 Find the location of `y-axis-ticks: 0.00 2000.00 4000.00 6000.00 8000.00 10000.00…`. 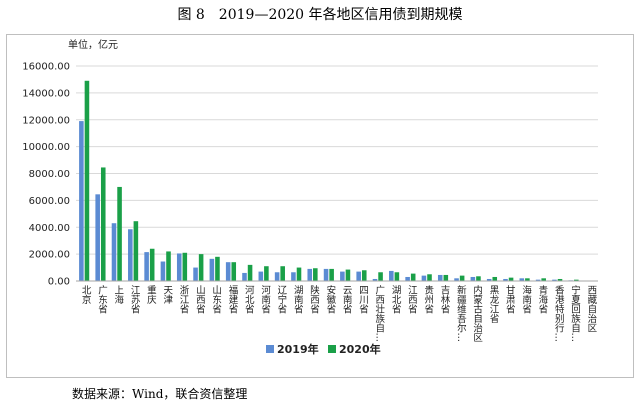

y-axis-ticks: 0.00 2000.00 4000.00 6000.00 8000.00 10000.00… is located at coordinates (46, 175).